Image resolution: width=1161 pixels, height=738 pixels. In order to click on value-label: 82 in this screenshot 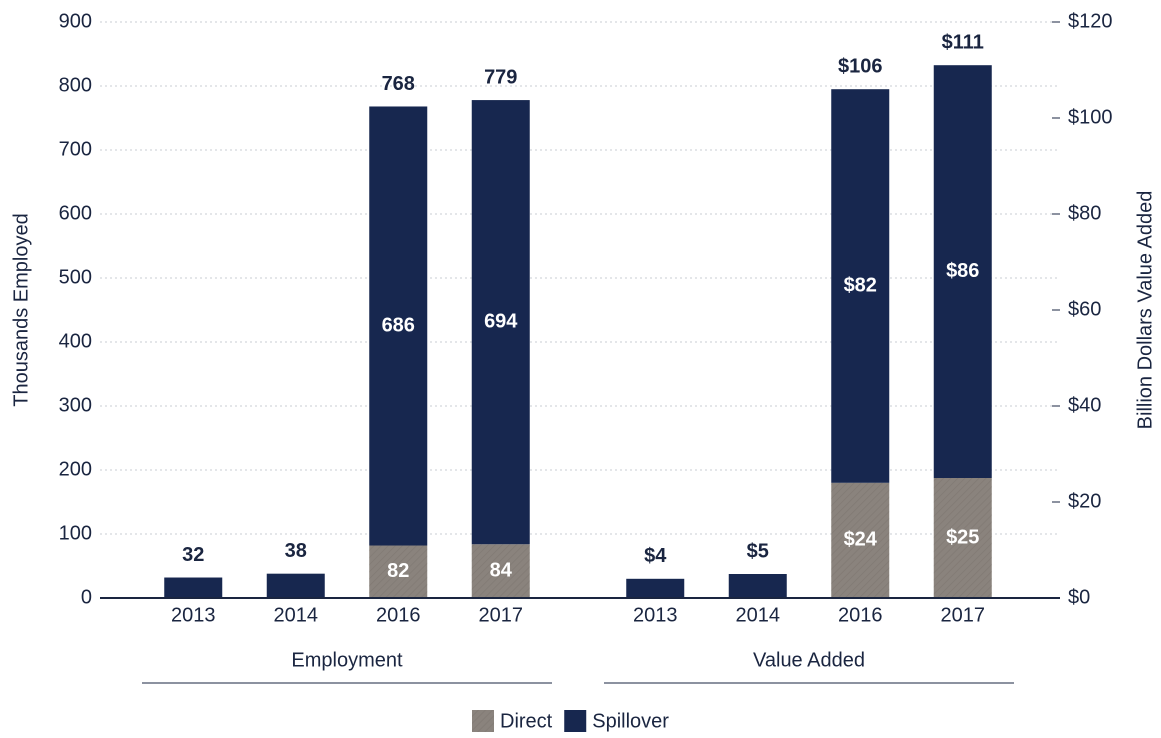, I will do `click(398, 571)`.